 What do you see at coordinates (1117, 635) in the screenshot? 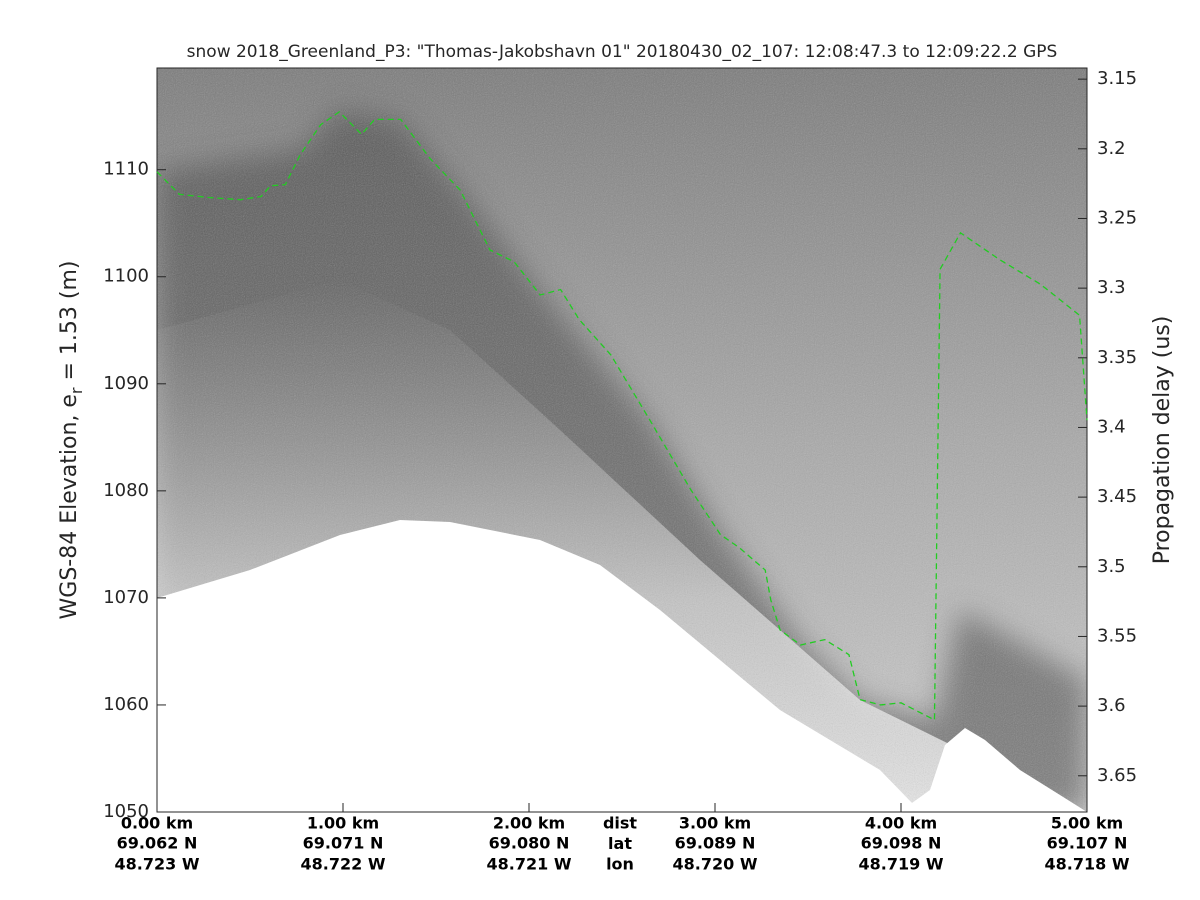
I see `y2-tick-label: 3.55` at bounding box center [1117, 635].